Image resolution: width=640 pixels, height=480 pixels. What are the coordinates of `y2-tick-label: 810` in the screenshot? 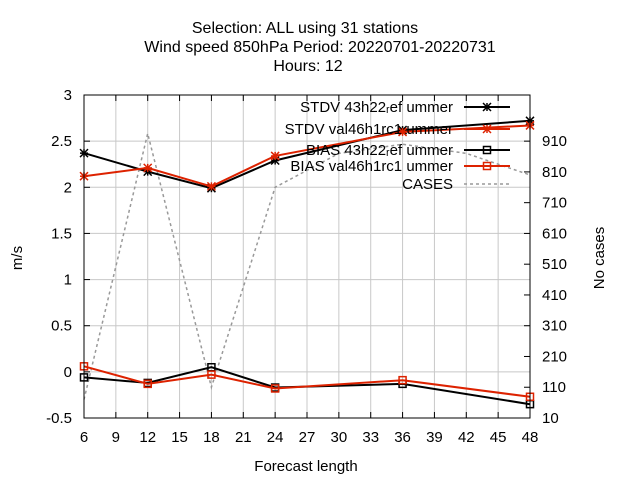 It's located at (554, 172).